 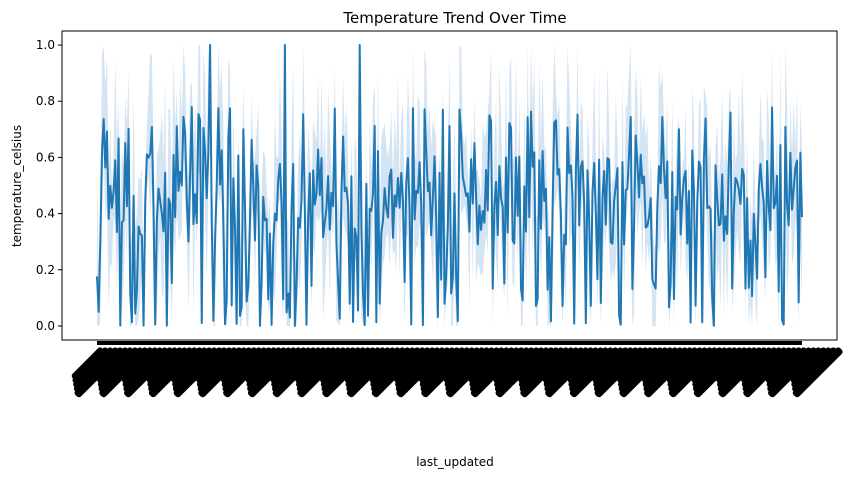 I want to click on x-axis-label: last_updated, so click(x=455, y=462).